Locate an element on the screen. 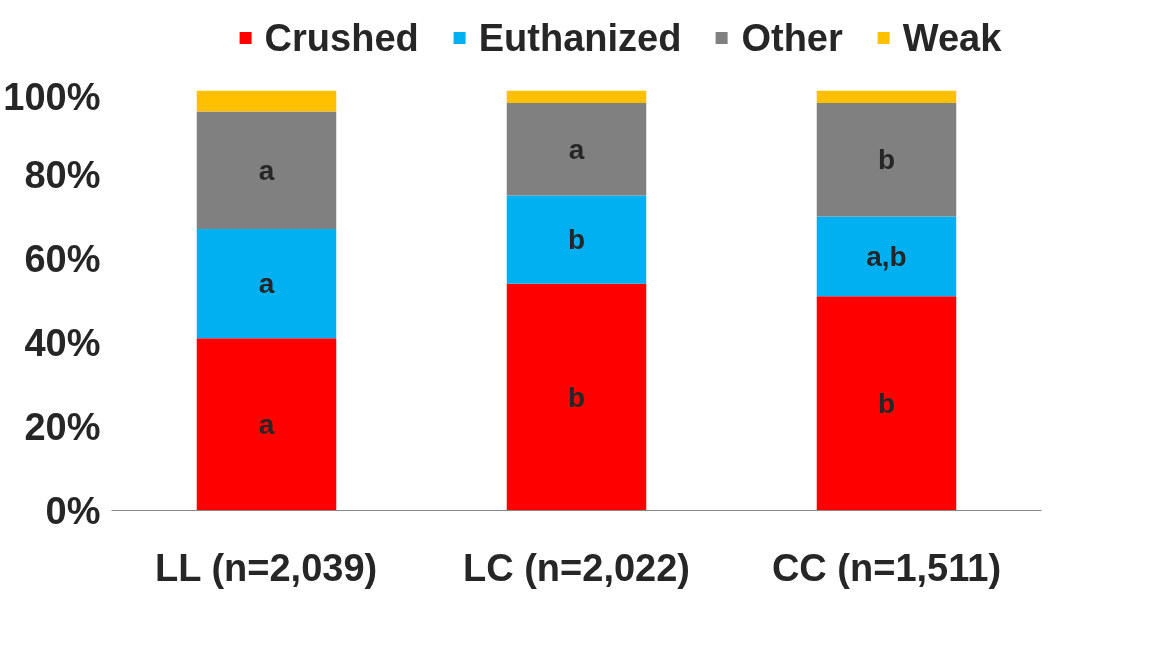 The width and height of the screenshot is (1157, 664). y-tick-label: 0% is located at coordinates (73, 510).